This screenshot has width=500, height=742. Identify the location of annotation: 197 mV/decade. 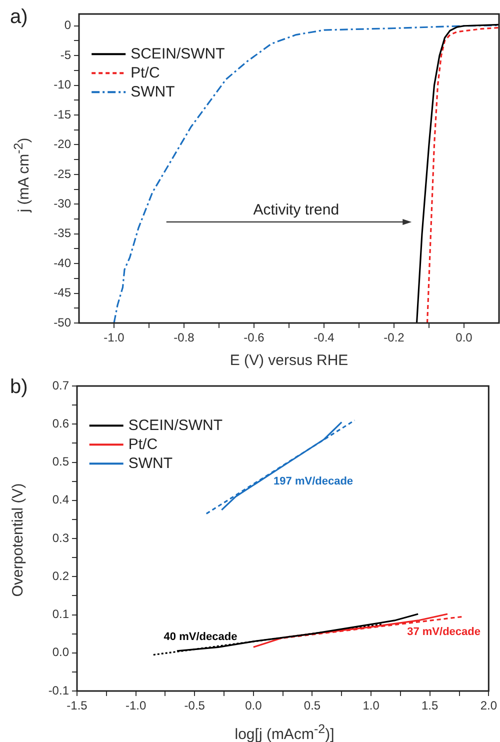
(314, 481).